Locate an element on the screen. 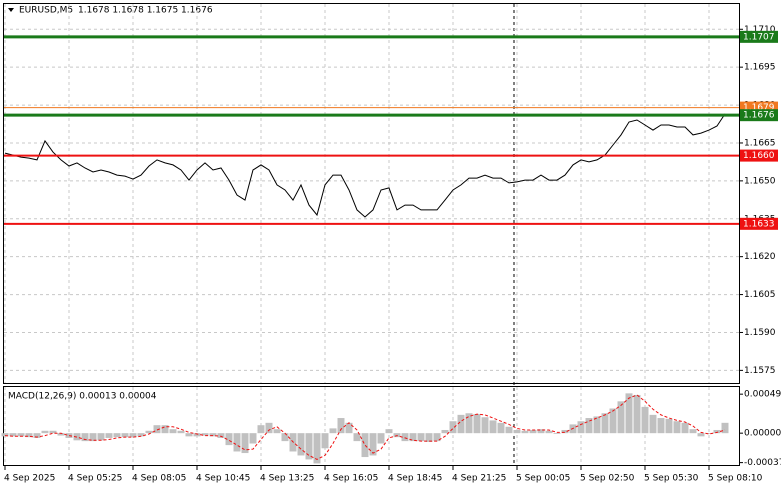  level-label: 1.1679 is located at coordinates (759, 108).